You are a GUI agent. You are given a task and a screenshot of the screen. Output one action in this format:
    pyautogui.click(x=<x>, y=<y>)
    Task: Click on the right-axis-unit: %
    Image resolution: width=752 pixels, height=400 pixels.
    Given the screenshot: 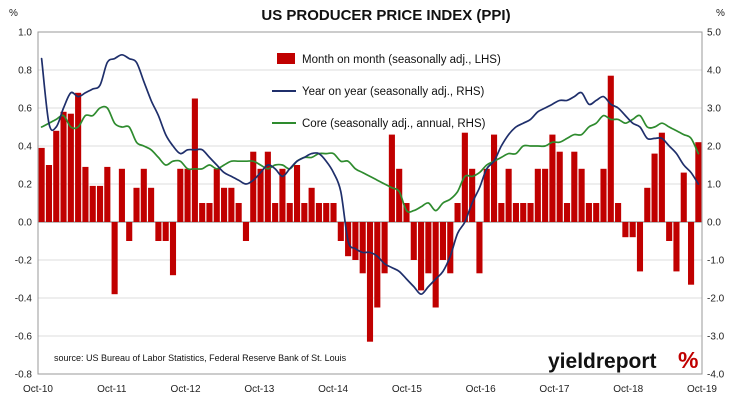 What is the action you would take?
    pyautogui.click(x=720, y=13)
    